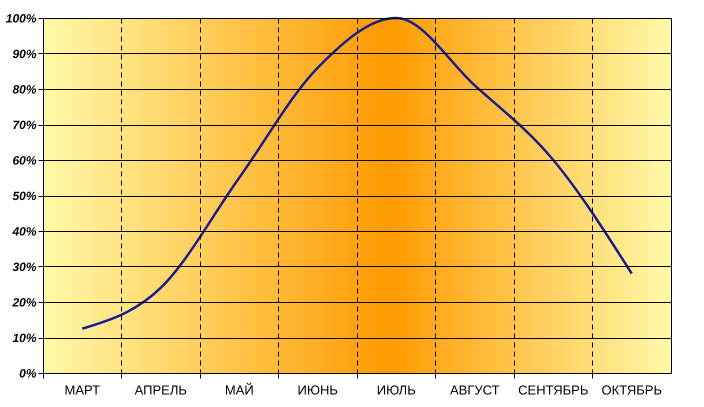  What do you see at coordinates (24, 267) in the screenshot?
I see `y-tick-label: 30%` at bounding box center [24, 267].